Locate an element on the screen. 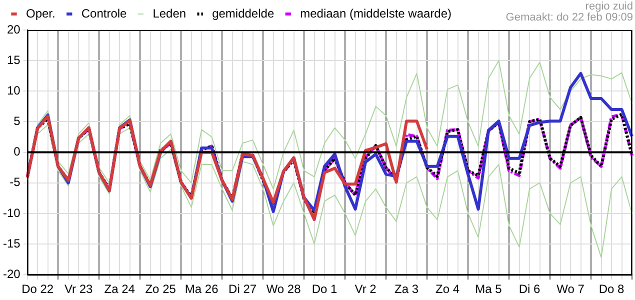  x-tick-label: Zo 4 is located at coordinates (448, 289).